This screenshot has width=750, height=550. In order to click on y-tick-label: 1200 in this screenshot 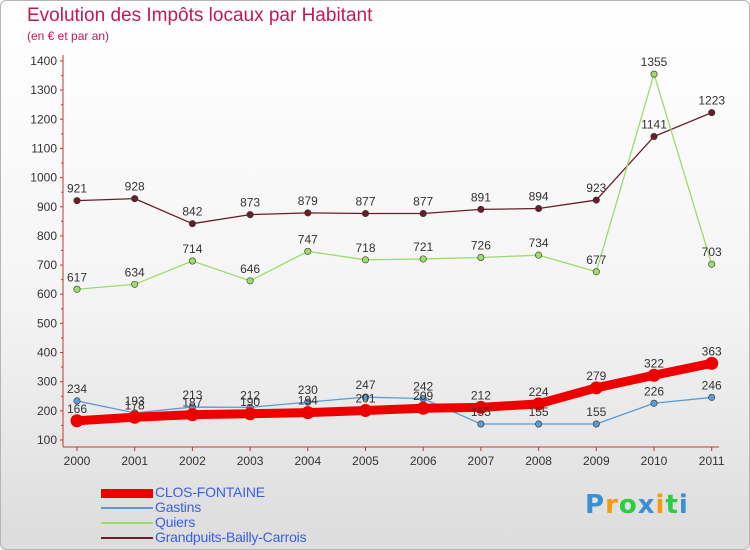, I will do `click(43, 119)`.